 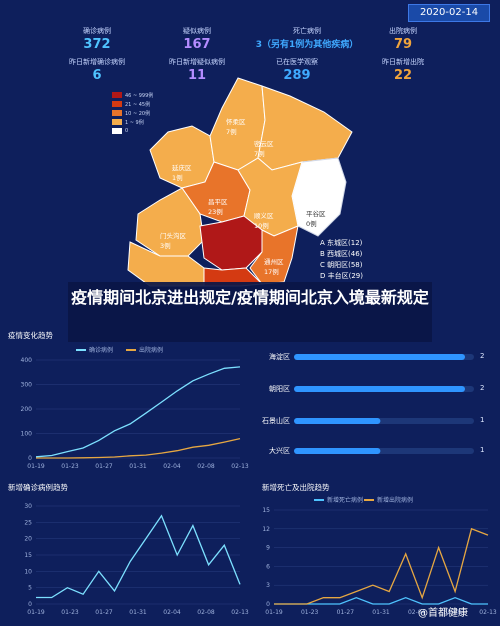 What do you see at coordinates (264, 216) in the screenshot?
I see `district-name: 顺义区` at bounding box center [264, 216].